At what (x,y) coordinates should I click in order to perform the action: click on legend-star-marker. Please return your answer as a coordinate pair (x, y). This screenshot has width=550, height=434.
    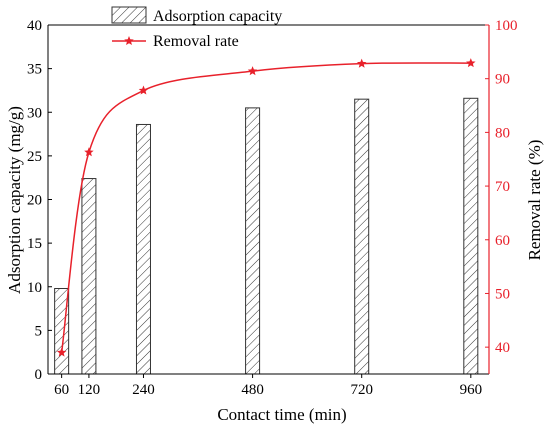
    Looking at the image, I should click on (129, 41).